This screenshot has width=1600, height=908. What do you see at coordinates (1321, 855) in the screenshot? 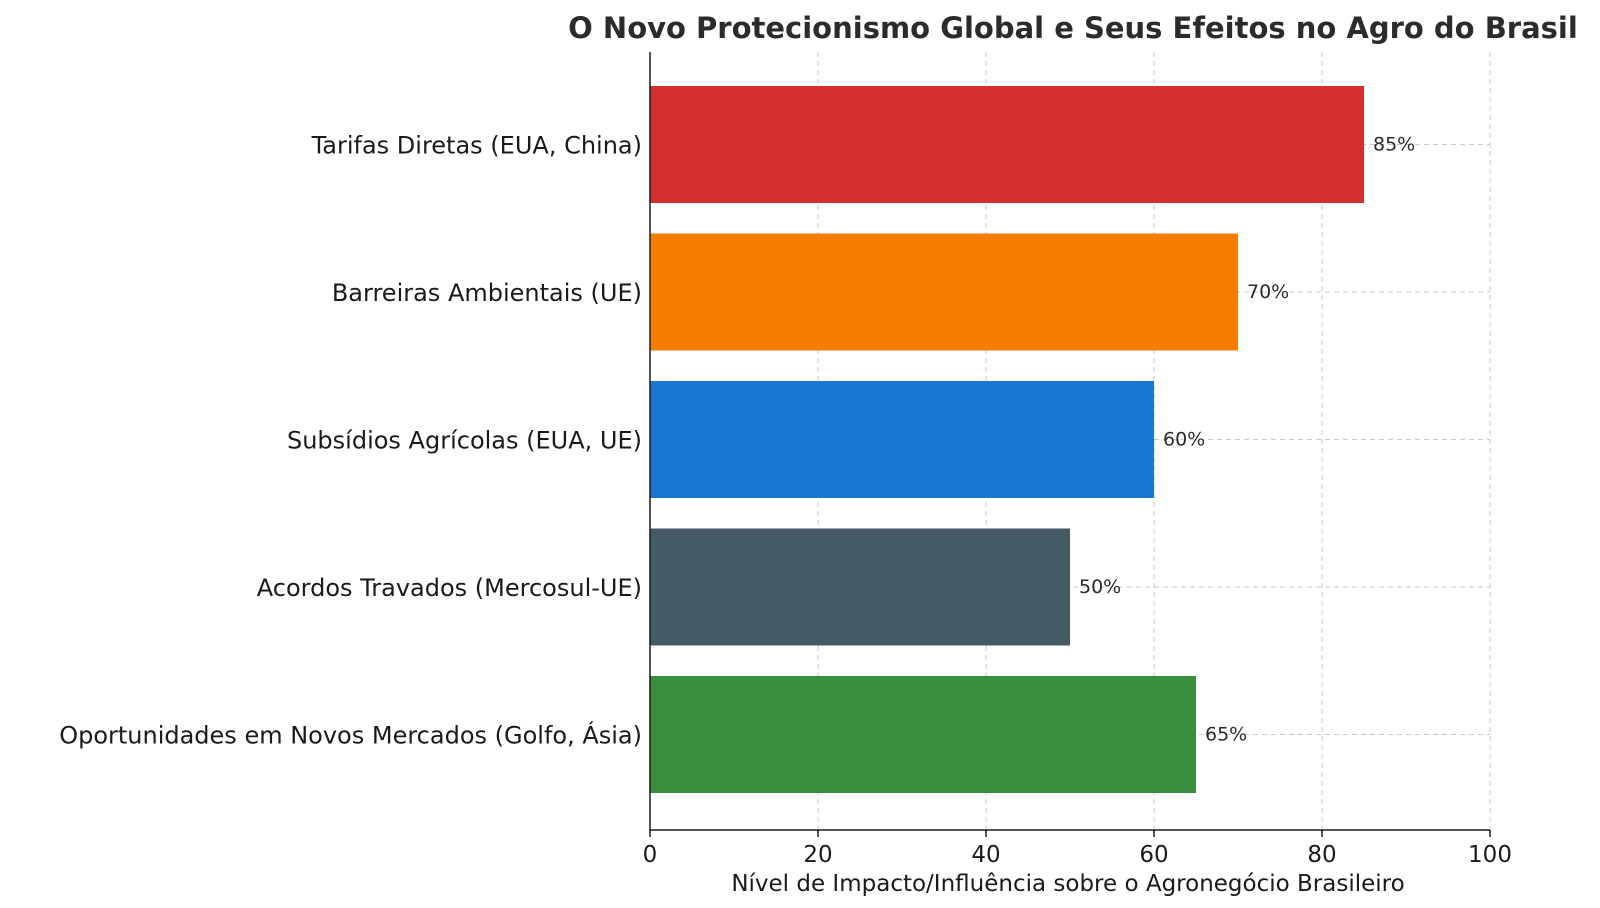
I see `x-tick-label: 80` at bounding box center [1321, 855].